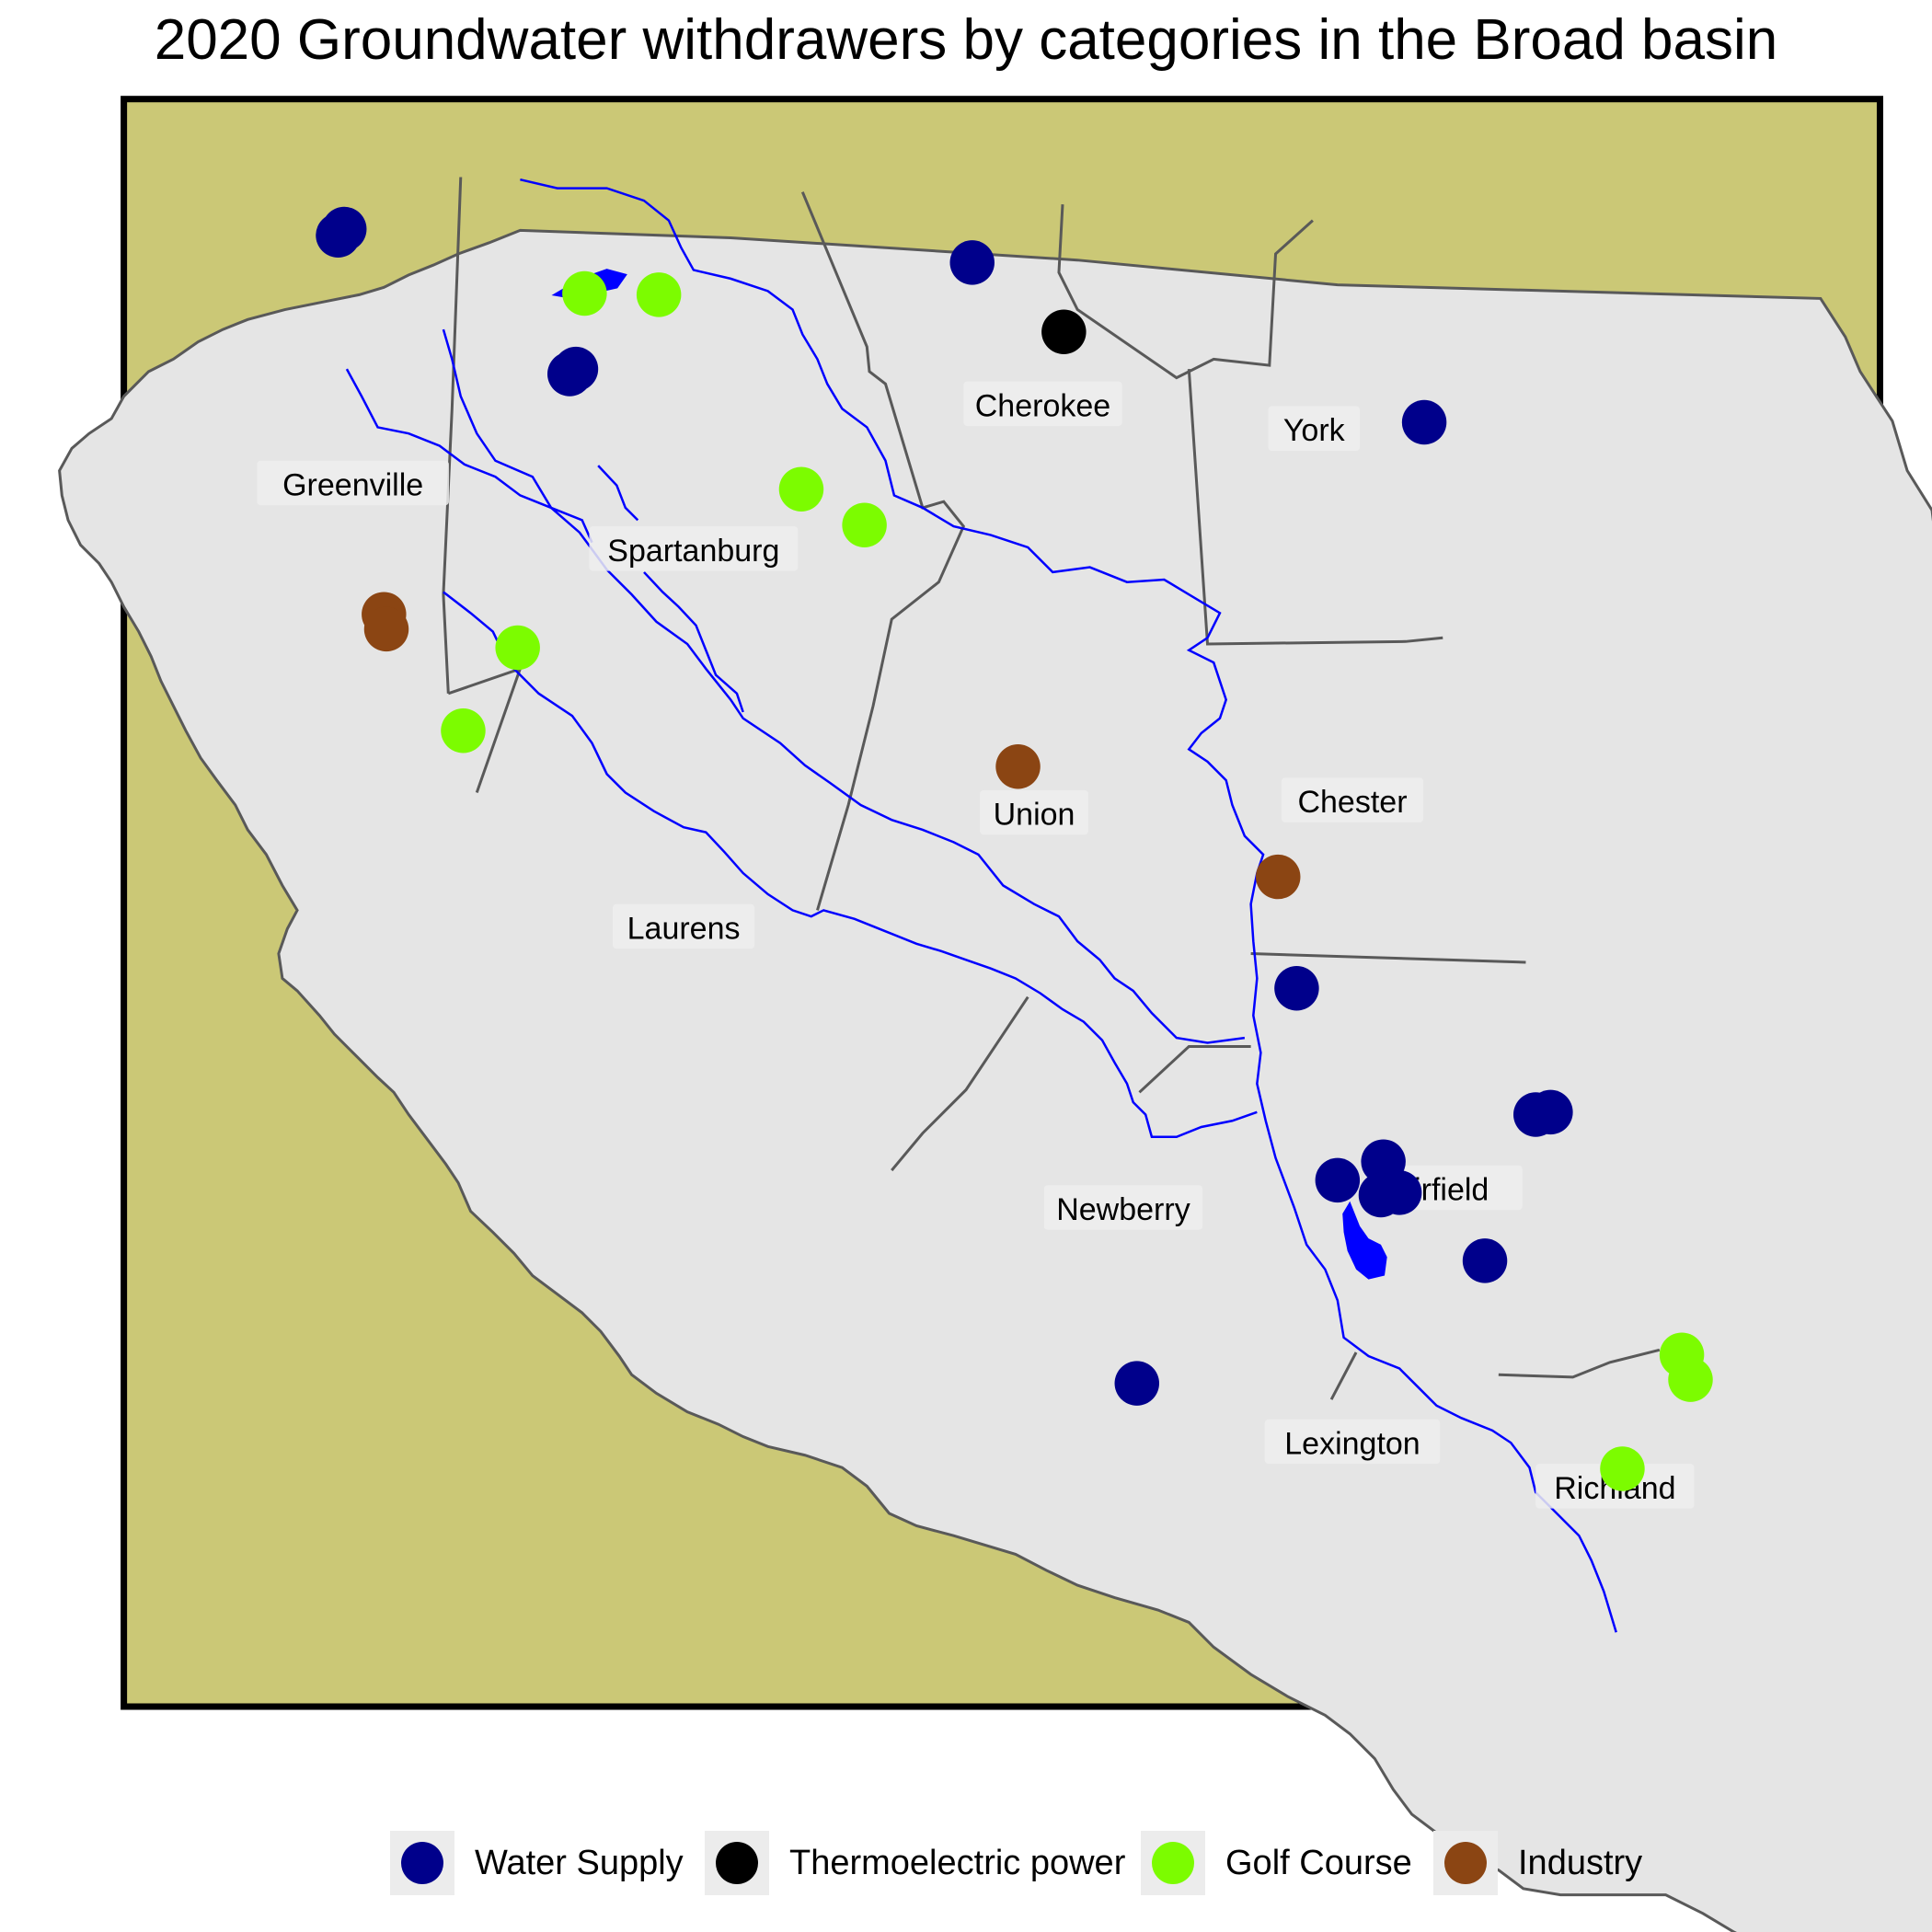 The image size is (1932, 1932). I want to click on county-label-text: Cherokee, so click(1042, 405).